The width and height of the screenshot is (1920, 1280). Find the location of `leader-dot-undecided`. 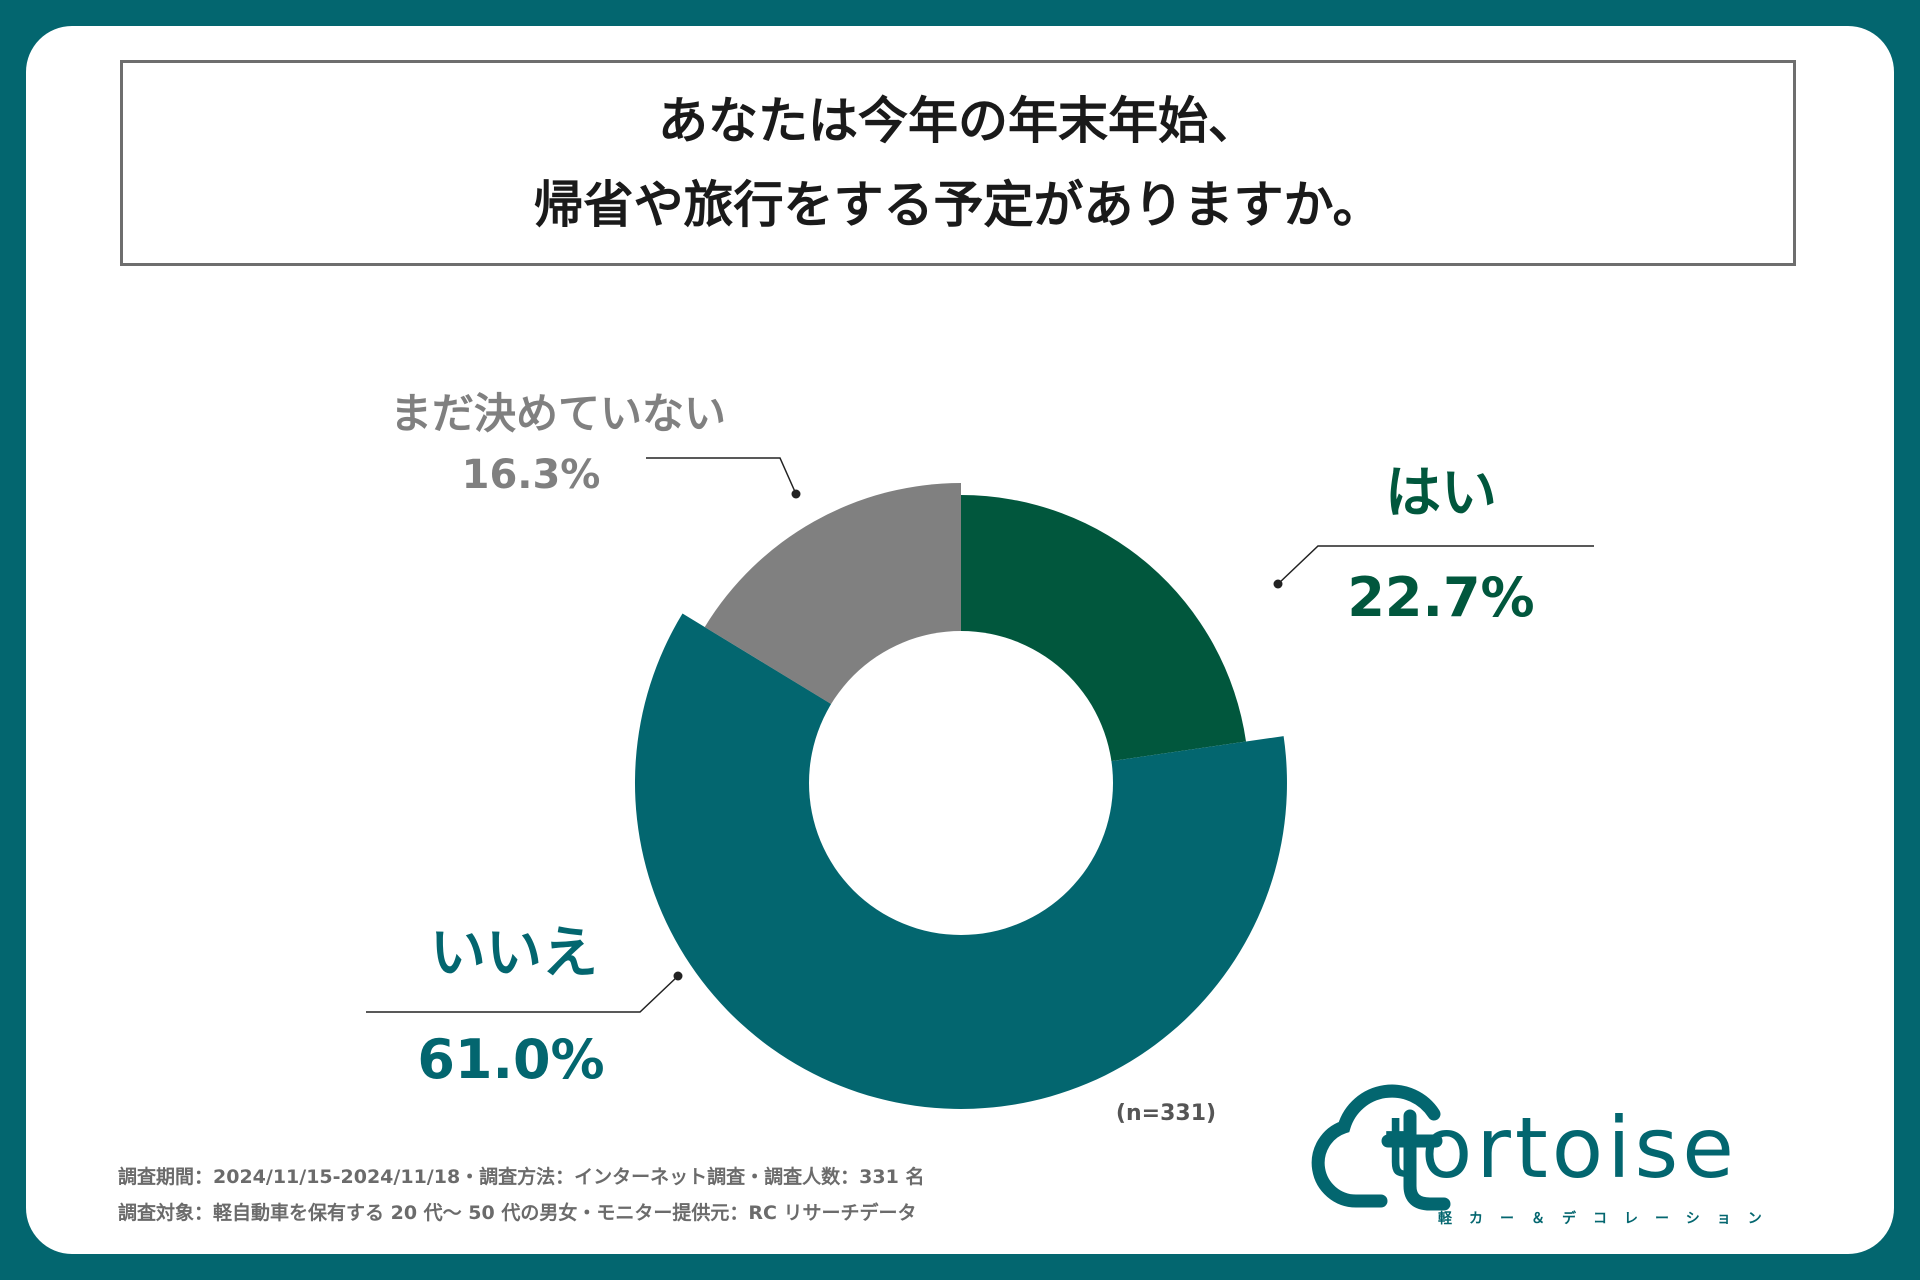

leader-dot-undecided is located at coordinates (796, 494).